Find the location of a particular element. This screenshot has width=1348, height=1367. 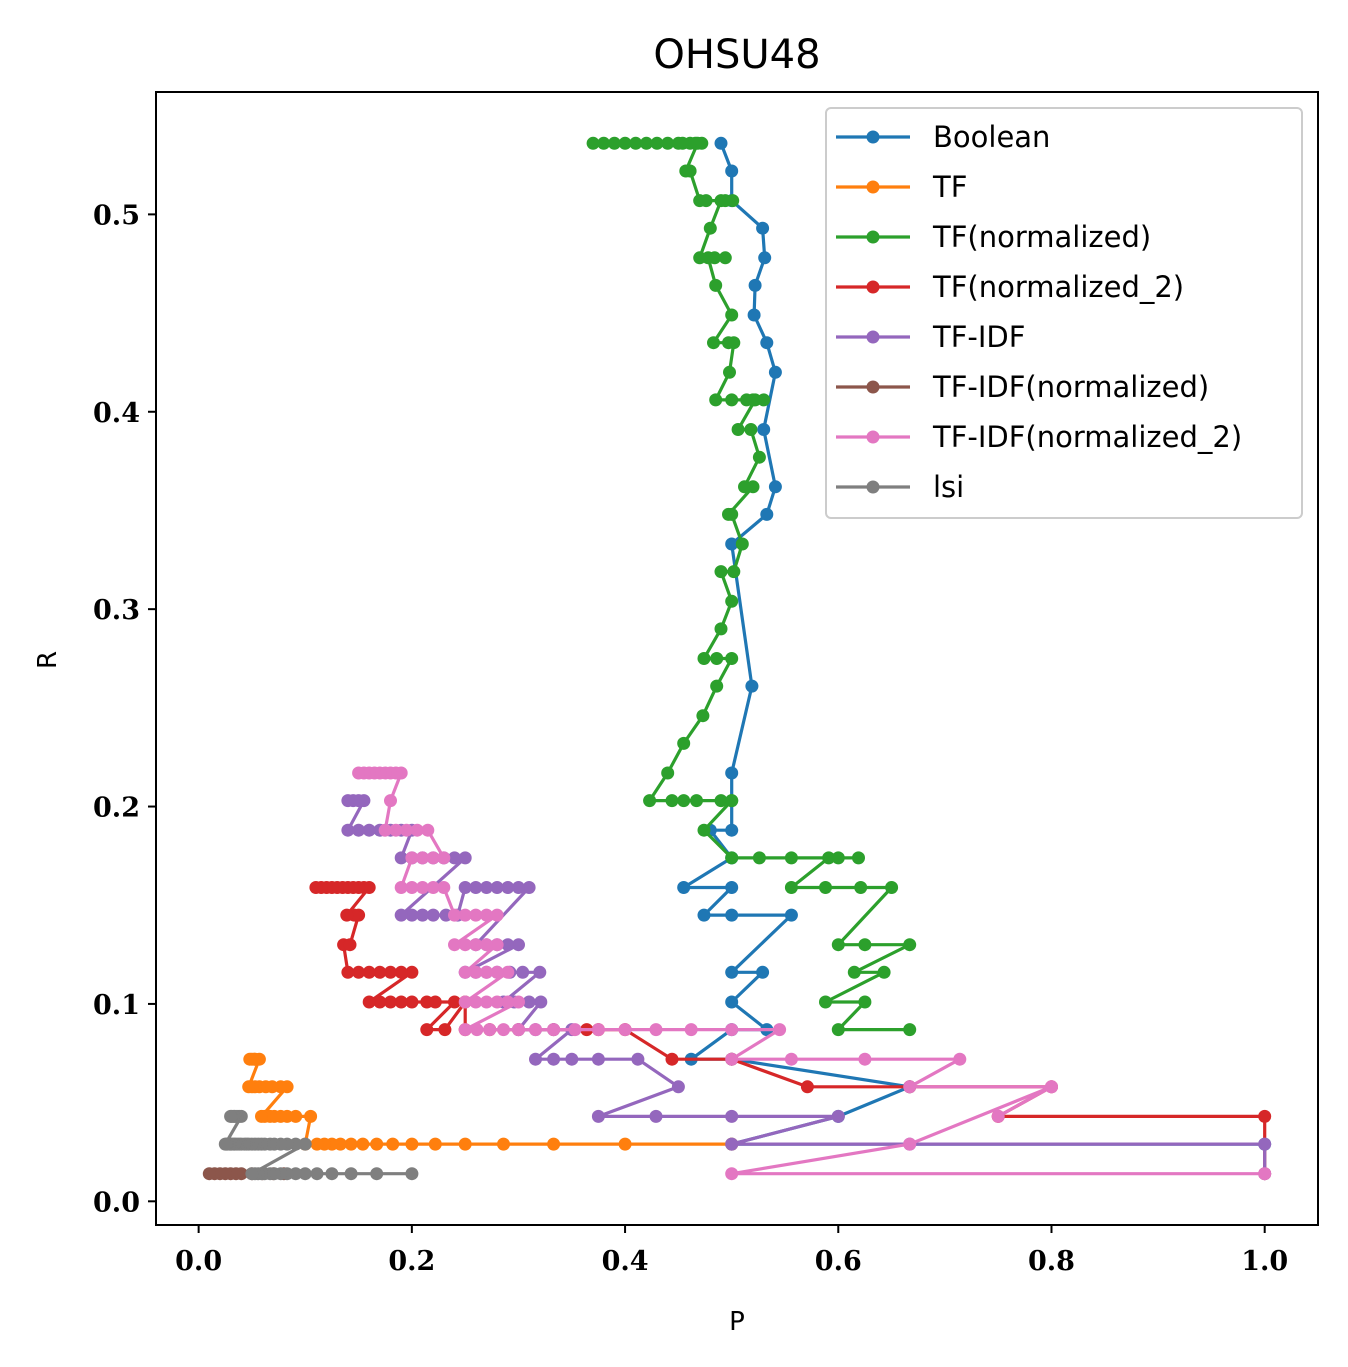

x-tick-label: 1.0 is located at coordinates (1264, 1261).